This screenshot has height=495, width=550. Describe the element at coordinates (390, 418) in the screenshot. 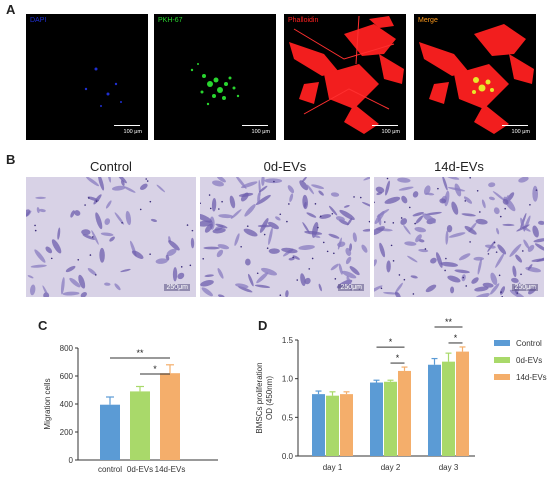

I see `bar-0d-EVs-day 2` at that location.